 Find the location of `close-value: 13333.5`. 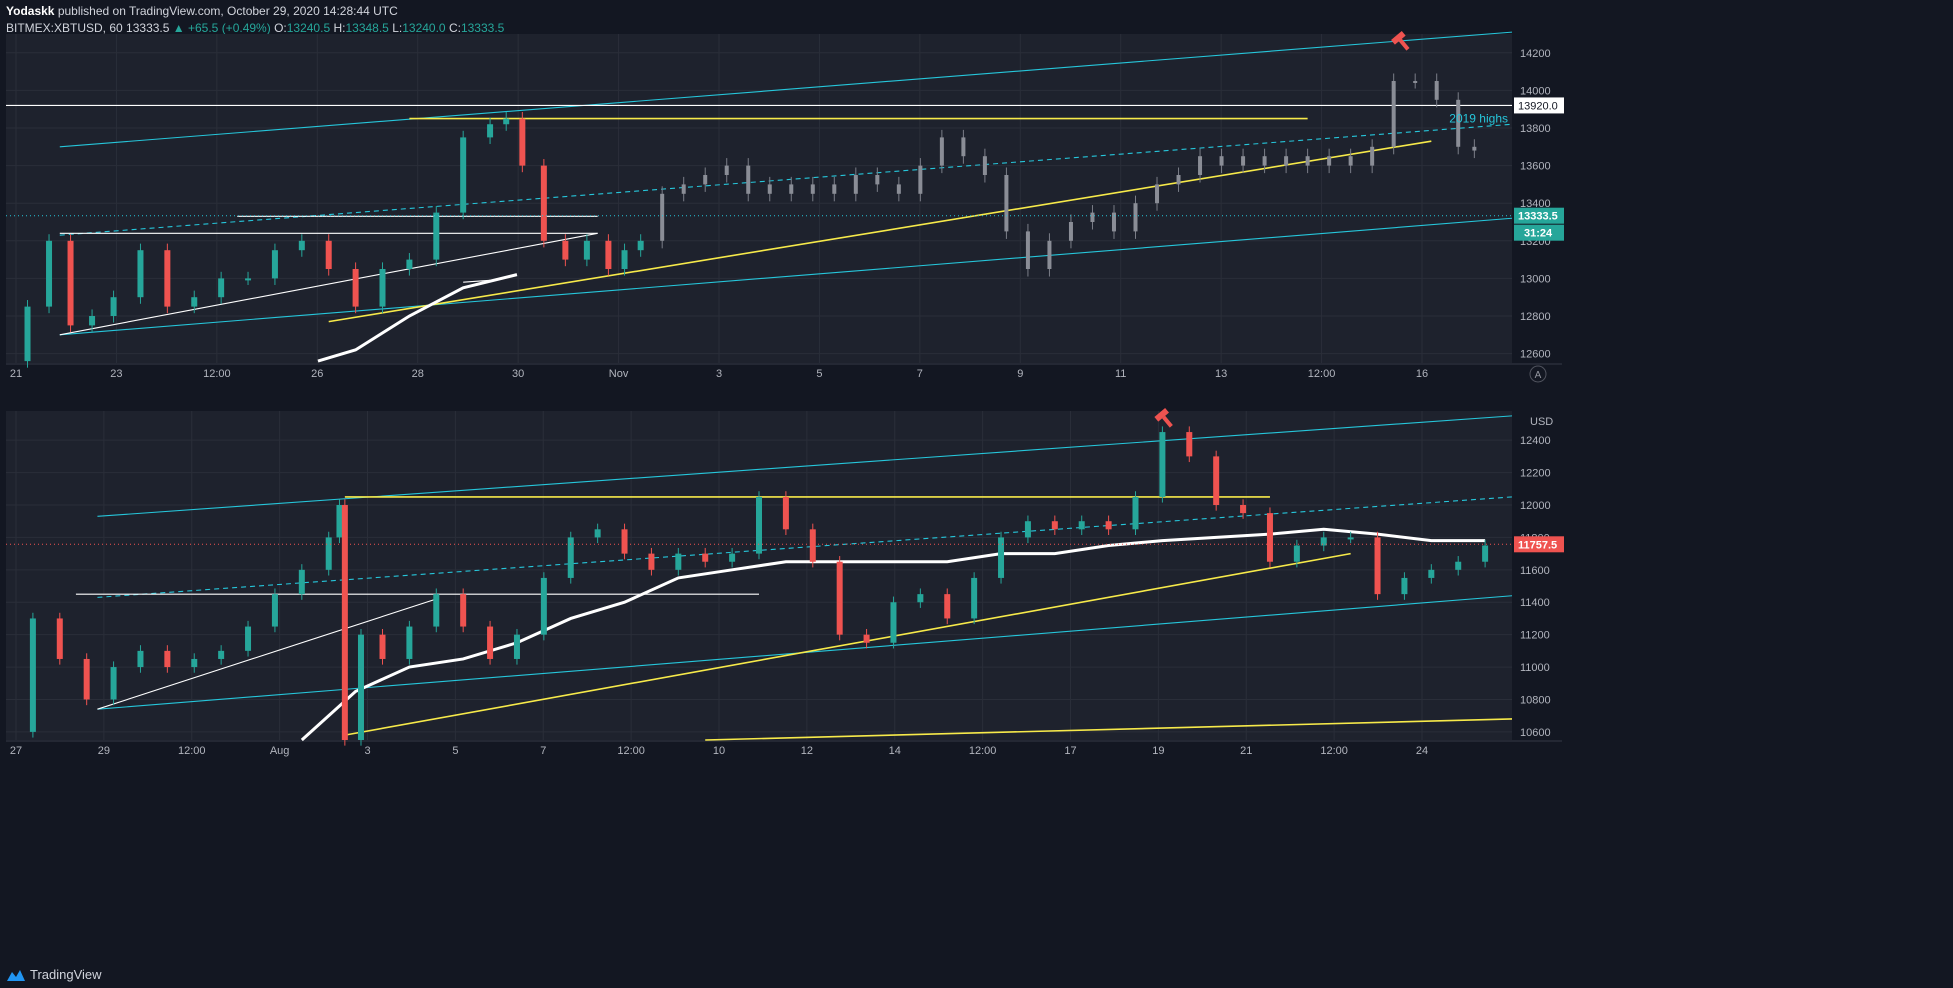

close-value: 13333.5 is located at coordinates (482, 28).